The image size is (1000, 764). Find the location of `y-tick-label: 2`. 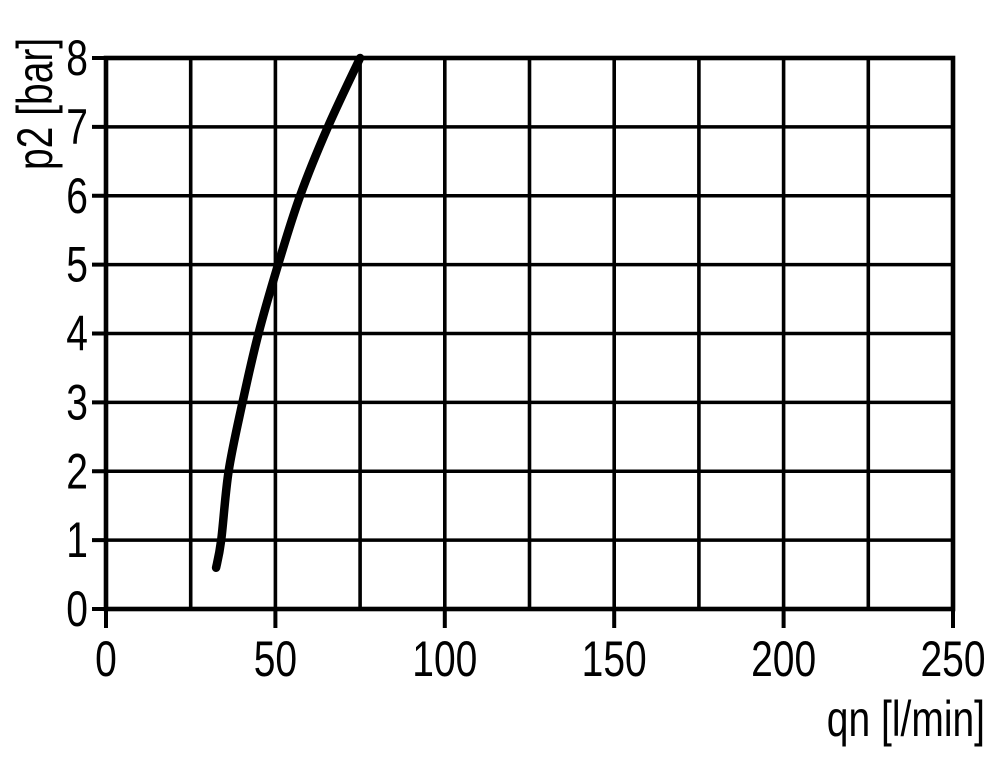

y-tick-label: 2 is located at coordinates (77, 471).